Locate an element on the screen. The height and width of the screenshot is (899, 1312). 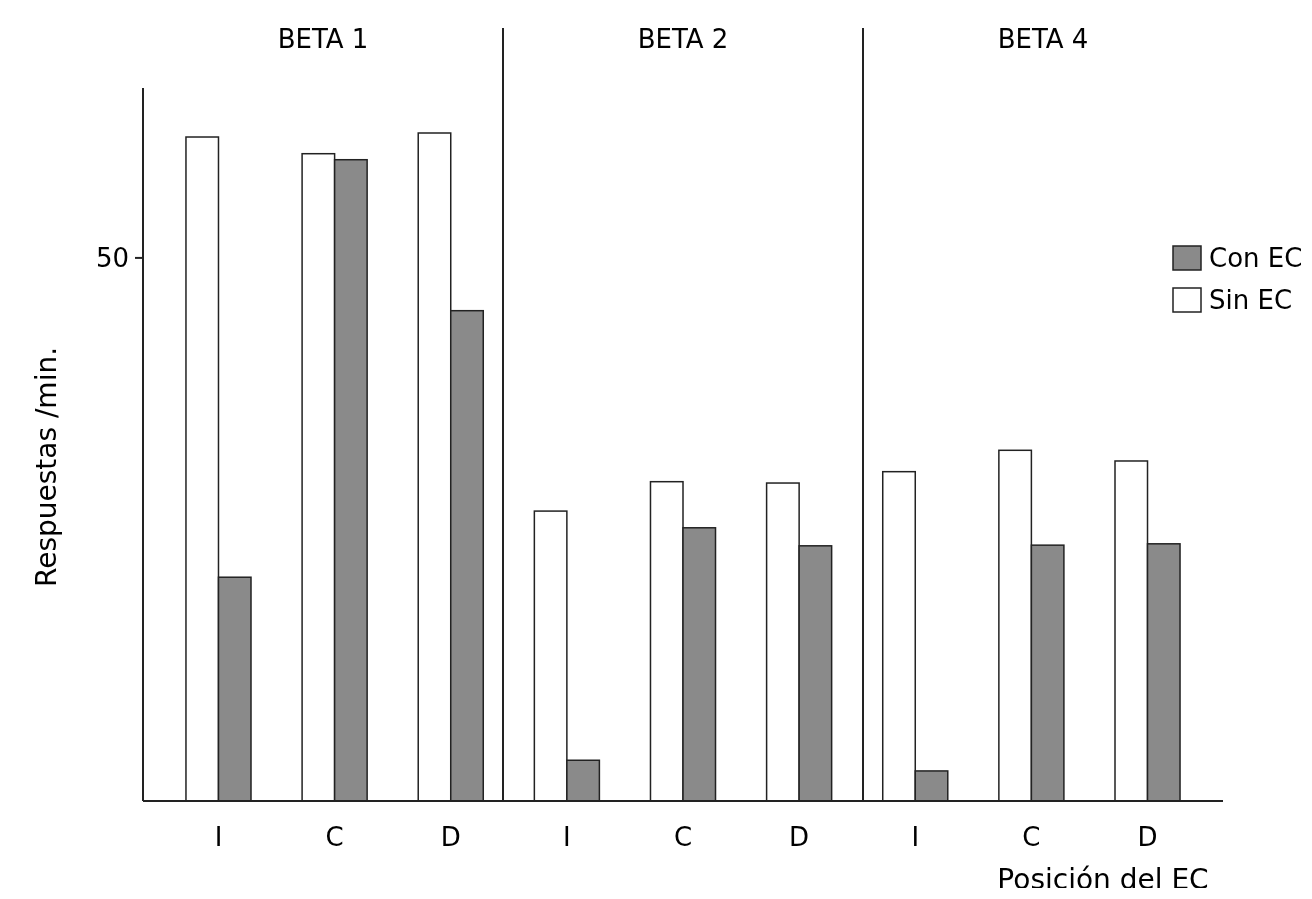
legend-label: Sin EC is located at coordinates (1251, 300).